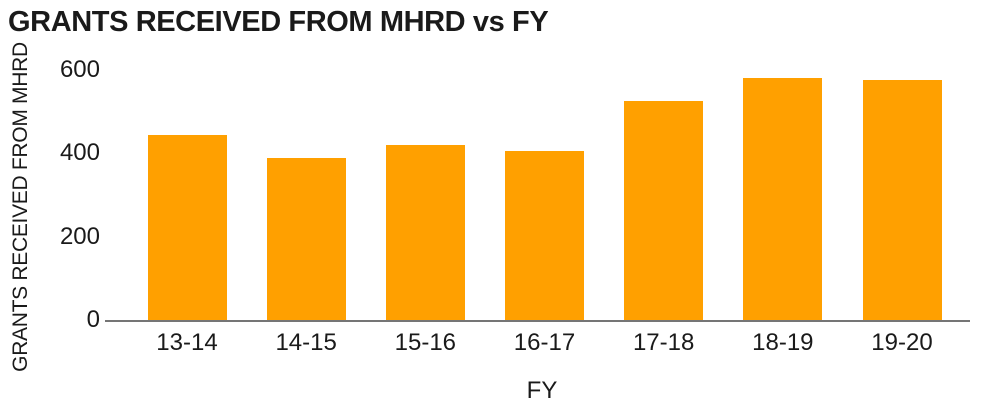 The image size is (983, 412). Describe the element at coordinates (663, 342) in the screenshot. I see `x-tick-label-17-18: 17-18` at that location.